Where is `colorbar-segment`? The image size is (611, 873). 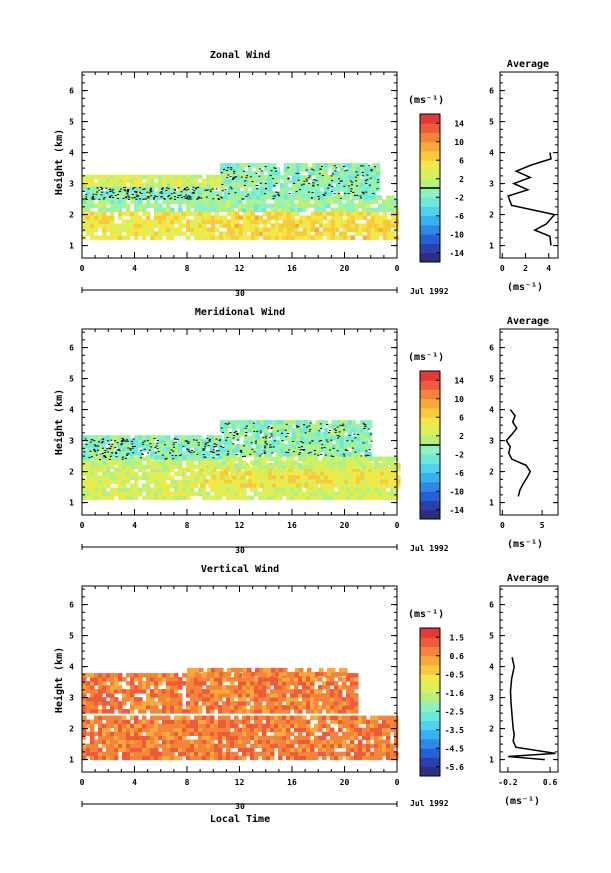
colorbar-segment is located at coordinates (430, 496).